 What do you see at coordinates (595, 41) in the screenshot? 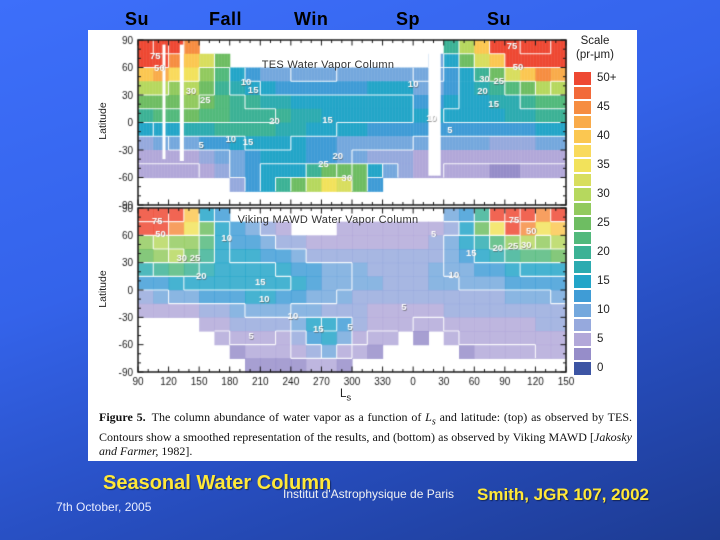
I see `scale-legend-title: Scale` at bounding box center [595, 41].